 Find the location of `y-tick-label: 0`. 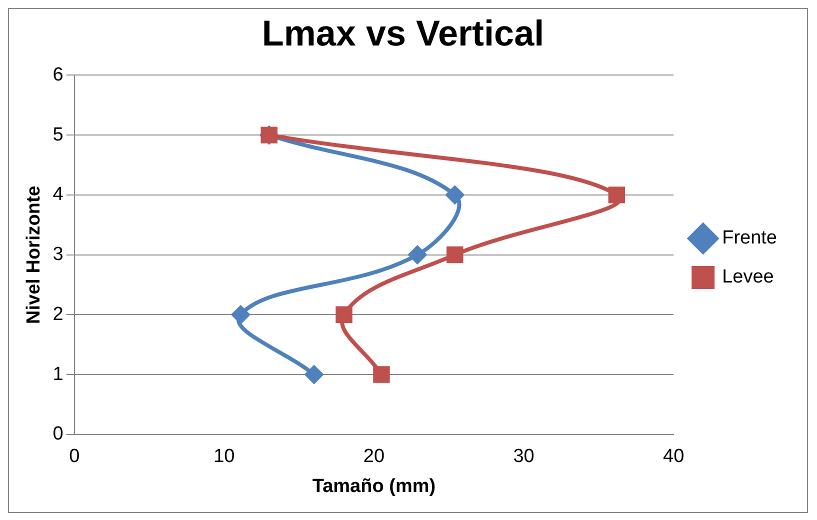

y-tick-label: 0 is located at coordinates (58, 434).